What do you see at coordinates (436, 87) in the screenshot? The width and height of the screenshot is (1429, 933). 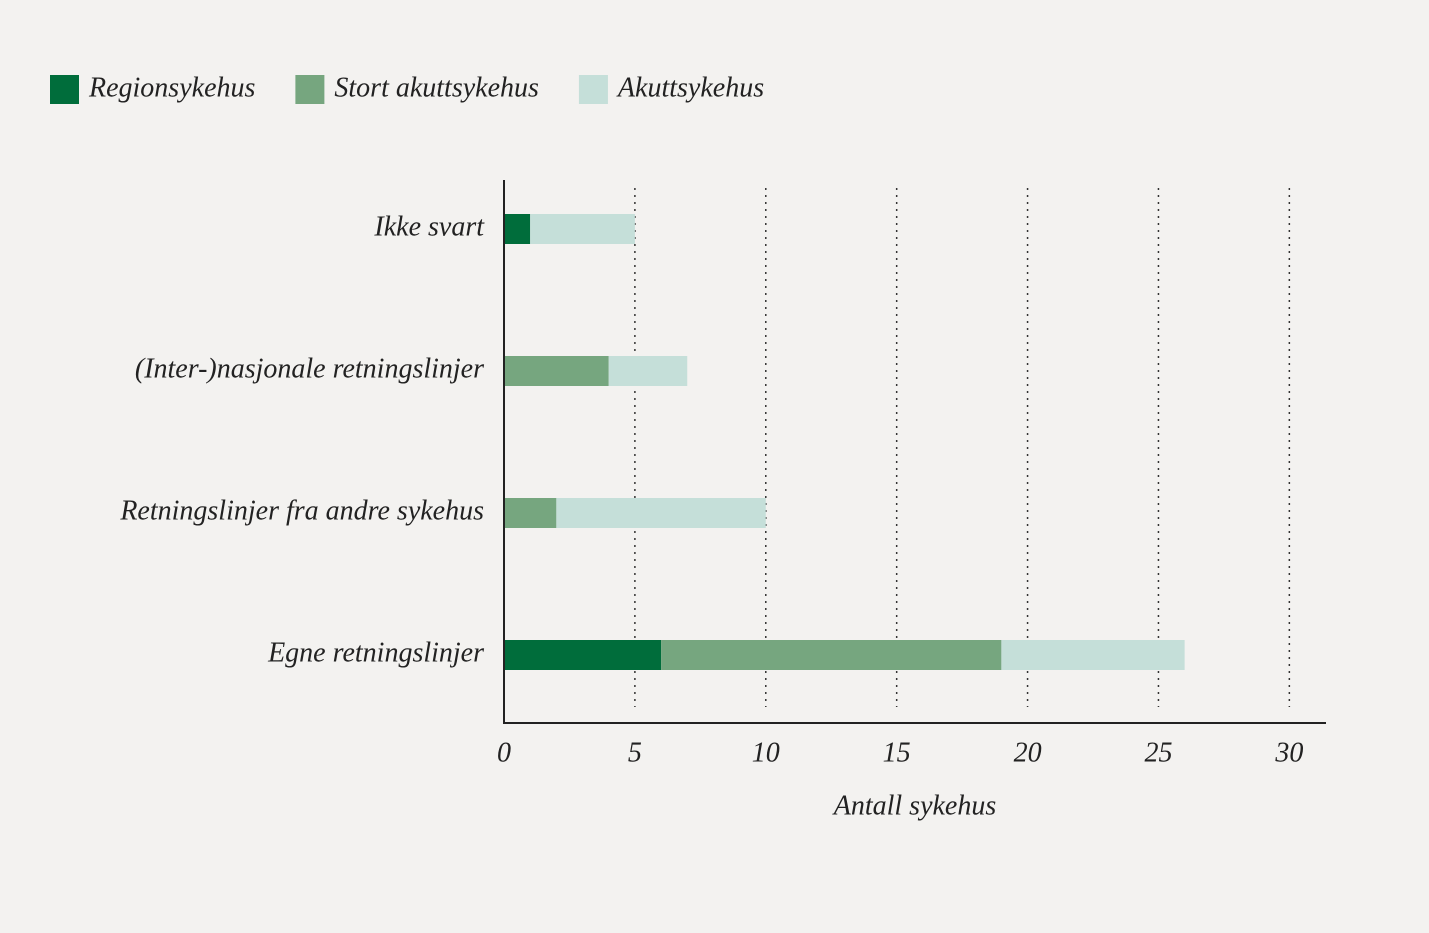 I see `legend-label: Stort akuttsykehus` at bounding box center [436, 87].